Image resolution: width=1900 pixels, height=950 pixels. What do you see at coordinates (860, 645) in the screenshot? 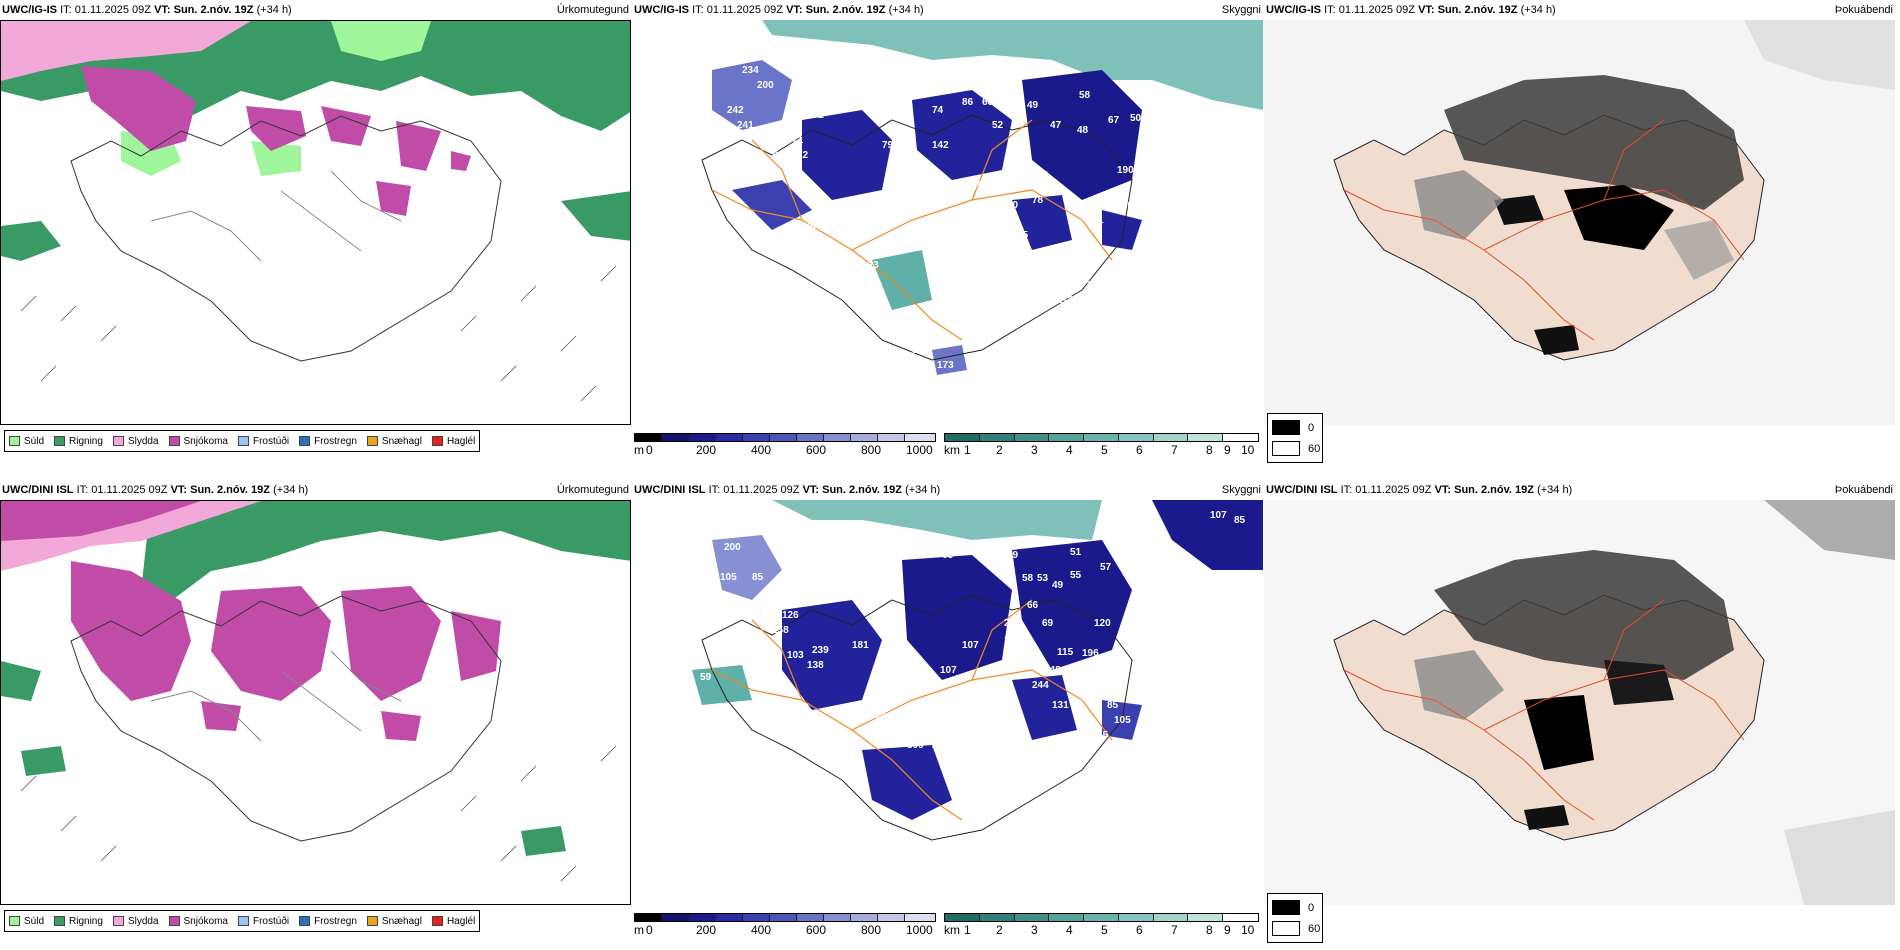
I see `ceiling-label: 181` at bounding box center [860, 645].